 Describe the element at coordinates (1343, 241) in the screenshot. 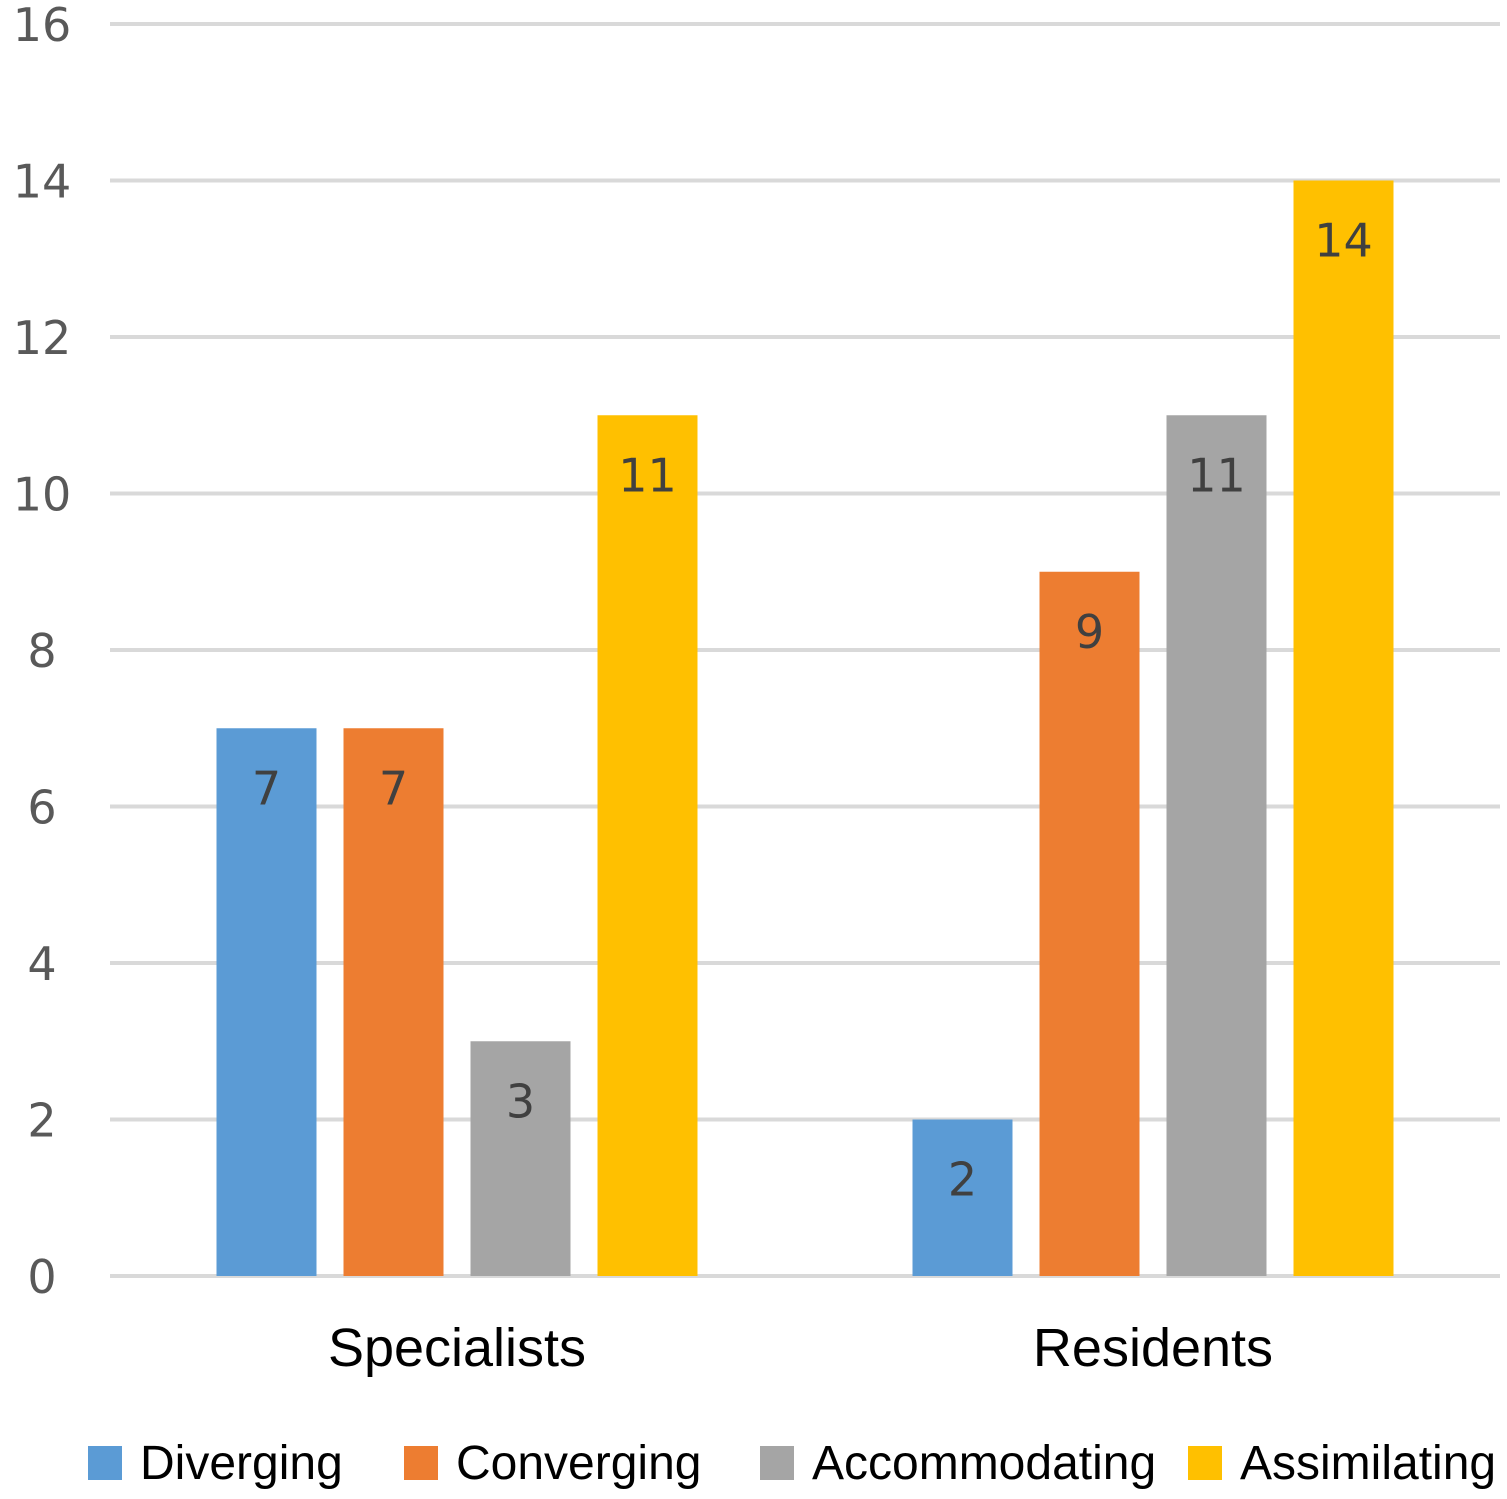

I see `data-label: 14` at that location.